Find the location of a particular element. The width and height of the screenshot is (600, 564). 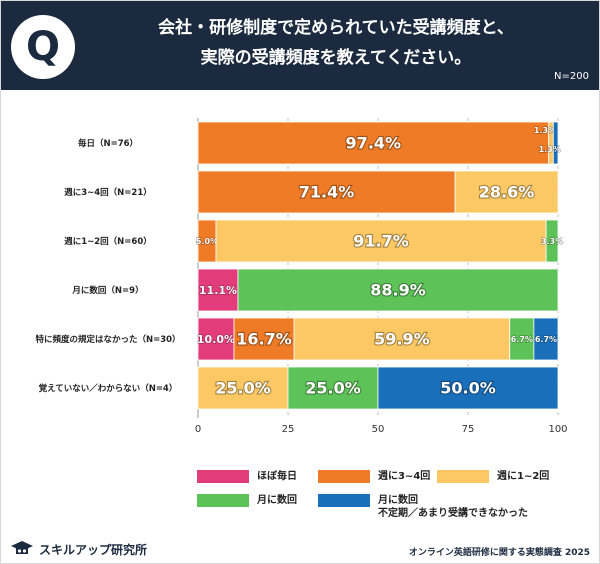

q-badge: Q is located at coordinates (43, 47).